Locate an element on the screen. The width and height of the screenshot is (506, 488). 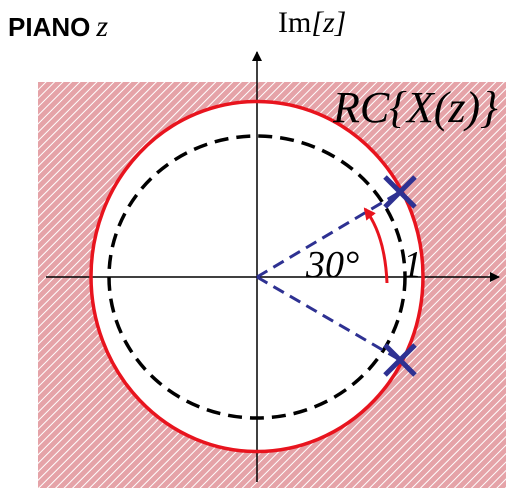
pole-vector-upper is located at coordinates (328, 234).